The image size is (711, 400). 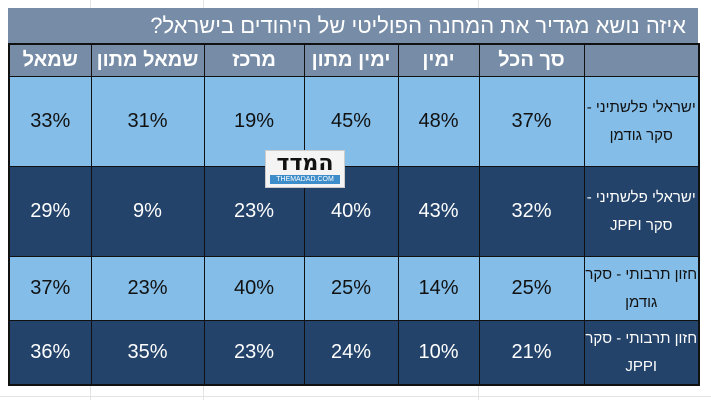 What do you see at coordinates (50, 211) in the screenshot?
I see `value-cell: 29%` at bounding box center [50, 211].